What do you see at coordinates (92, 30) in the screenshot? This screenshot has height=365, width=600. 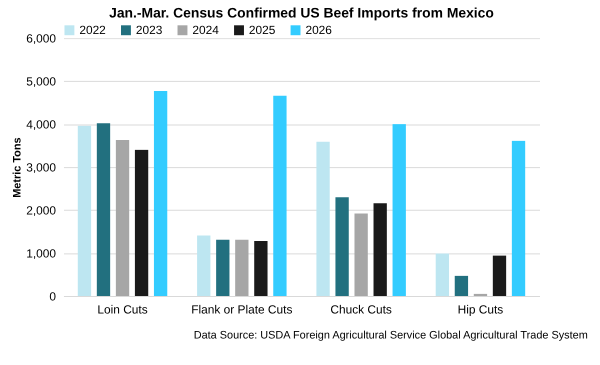 I see `legend-label: 2022` at bounding box center [92, 30].